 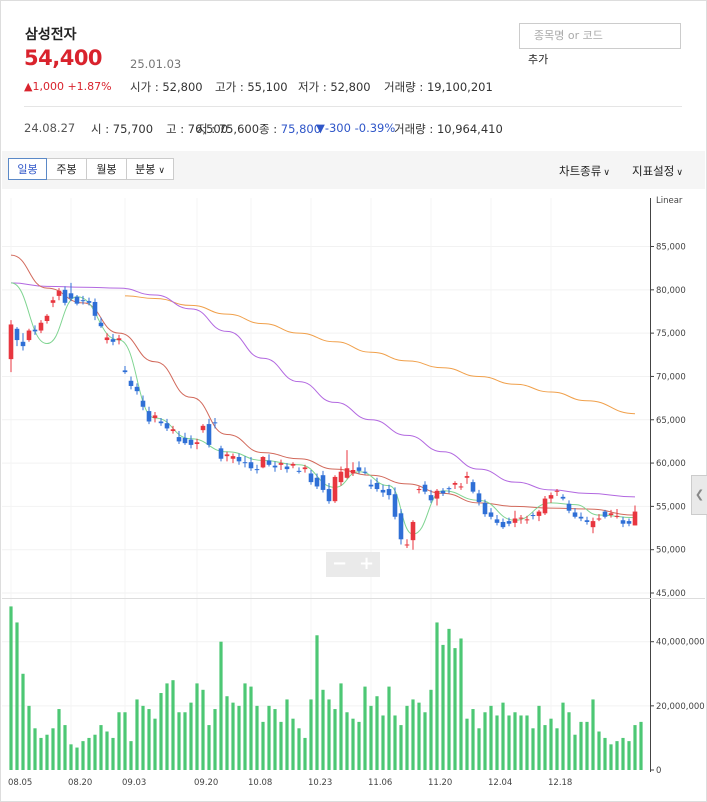 What do you see at coordinates (251, 87) in the screenshot?
I see `high-price-stat: 고가 : 55,100` at bounding box center [251, 87].